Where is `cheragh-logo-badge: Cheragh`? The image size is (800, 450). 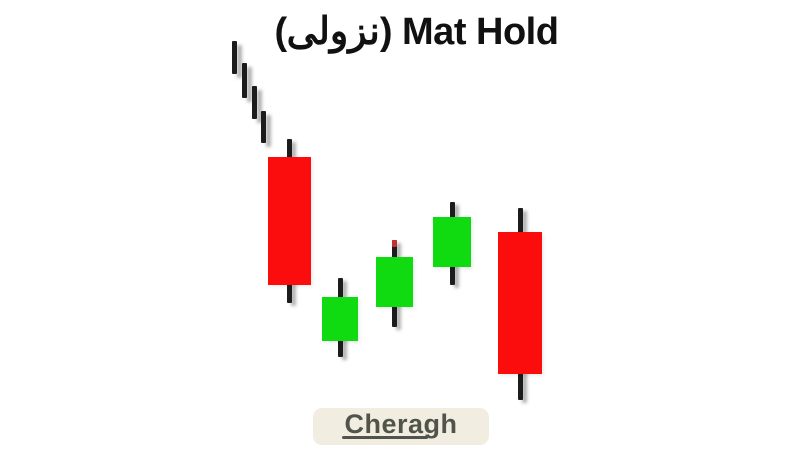
cheragh-logo-badge: Cheragh is located at coordinates (401, 426).